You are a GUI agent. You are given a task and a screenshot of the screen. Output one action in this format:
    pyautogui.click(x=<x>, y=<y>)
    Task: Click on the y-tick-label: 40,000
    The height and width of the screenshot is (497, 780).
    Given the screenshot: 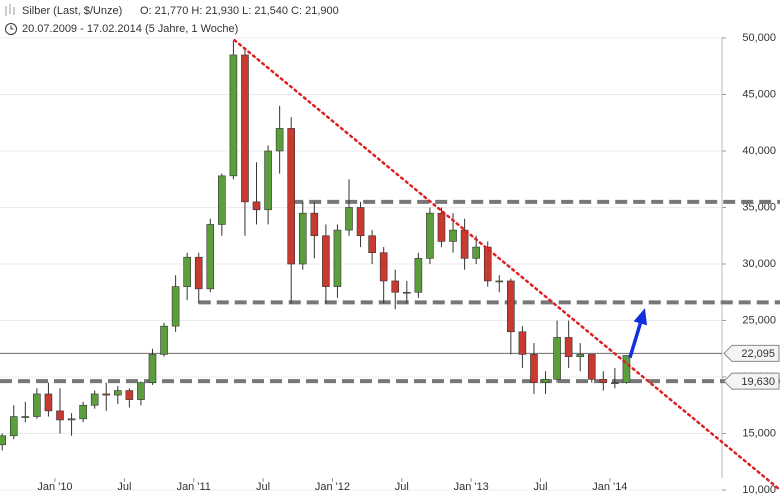 What is the action you would take?
    pyautogui.click(x=759, y=151)
    